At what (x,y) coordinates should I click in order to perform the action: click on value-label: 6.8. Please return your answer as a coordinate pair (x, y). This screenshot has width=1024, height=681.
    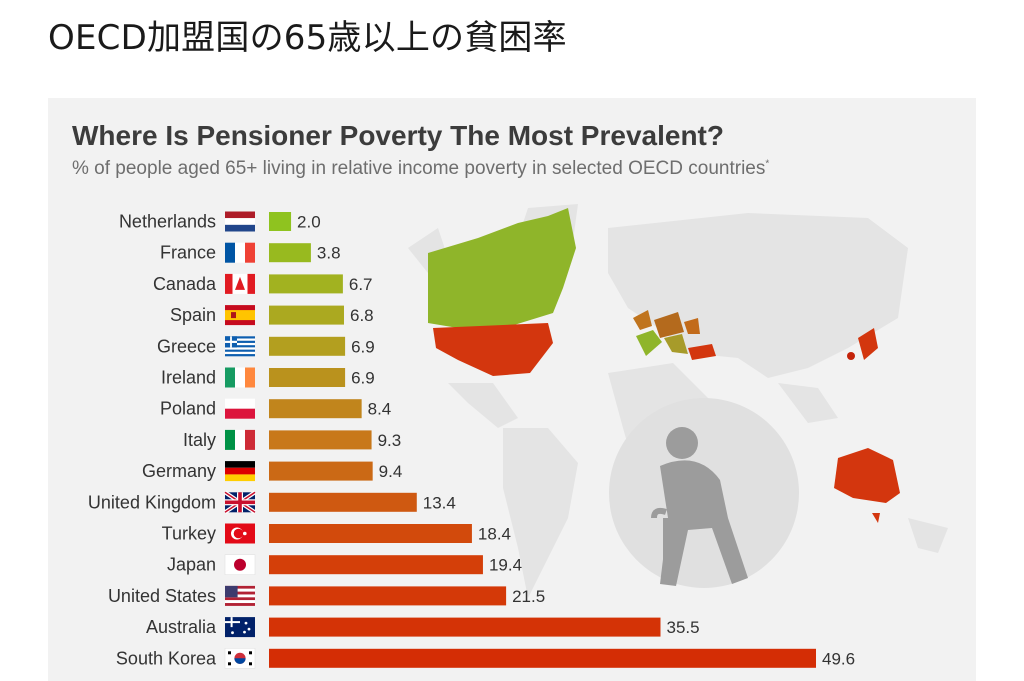
    Looking at the image, I should click on (362, 315).